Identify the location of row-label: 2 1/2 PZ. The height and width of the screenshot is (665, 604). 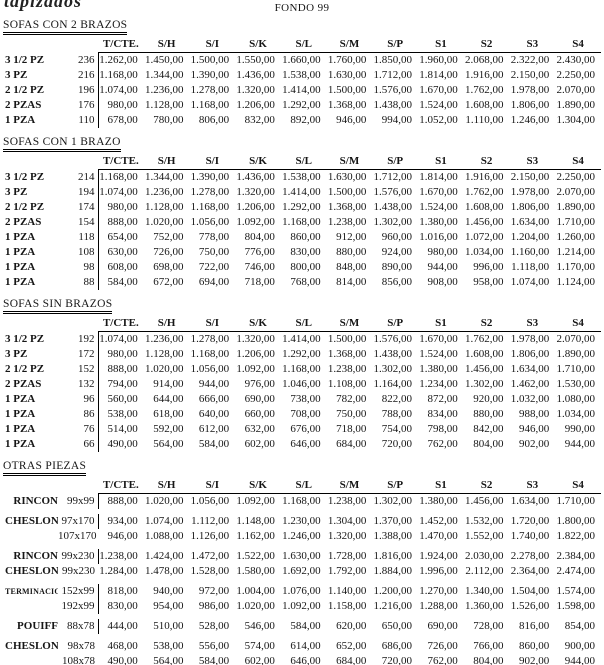
(25, 207).